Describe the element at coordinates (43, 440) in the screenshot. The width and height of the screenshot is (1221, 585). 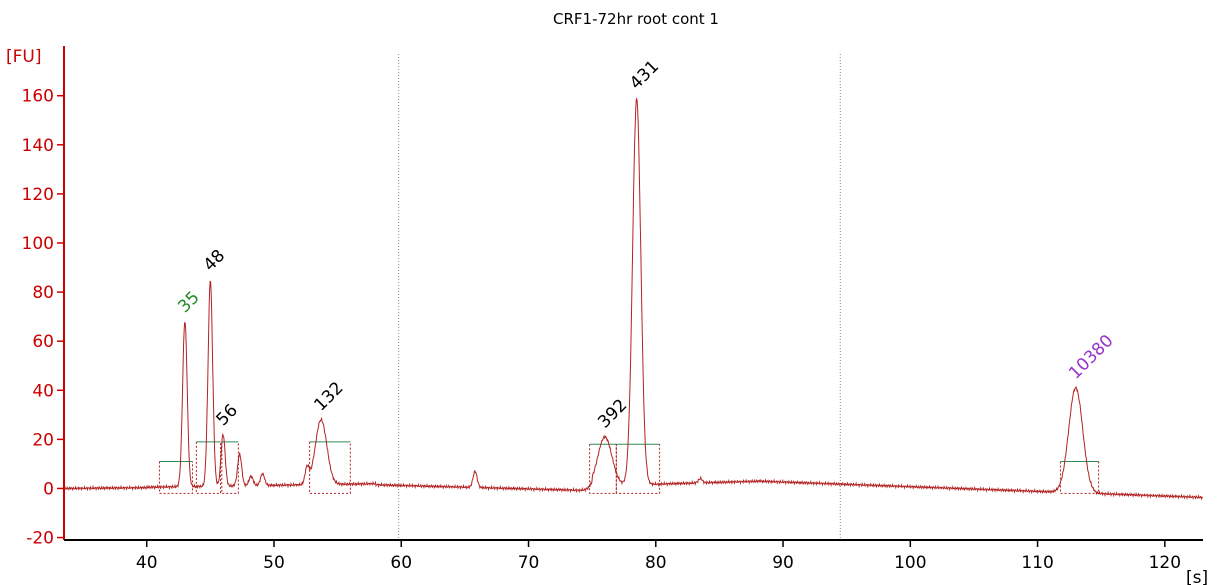
I see `y-tick-label-20: 20` at that location.